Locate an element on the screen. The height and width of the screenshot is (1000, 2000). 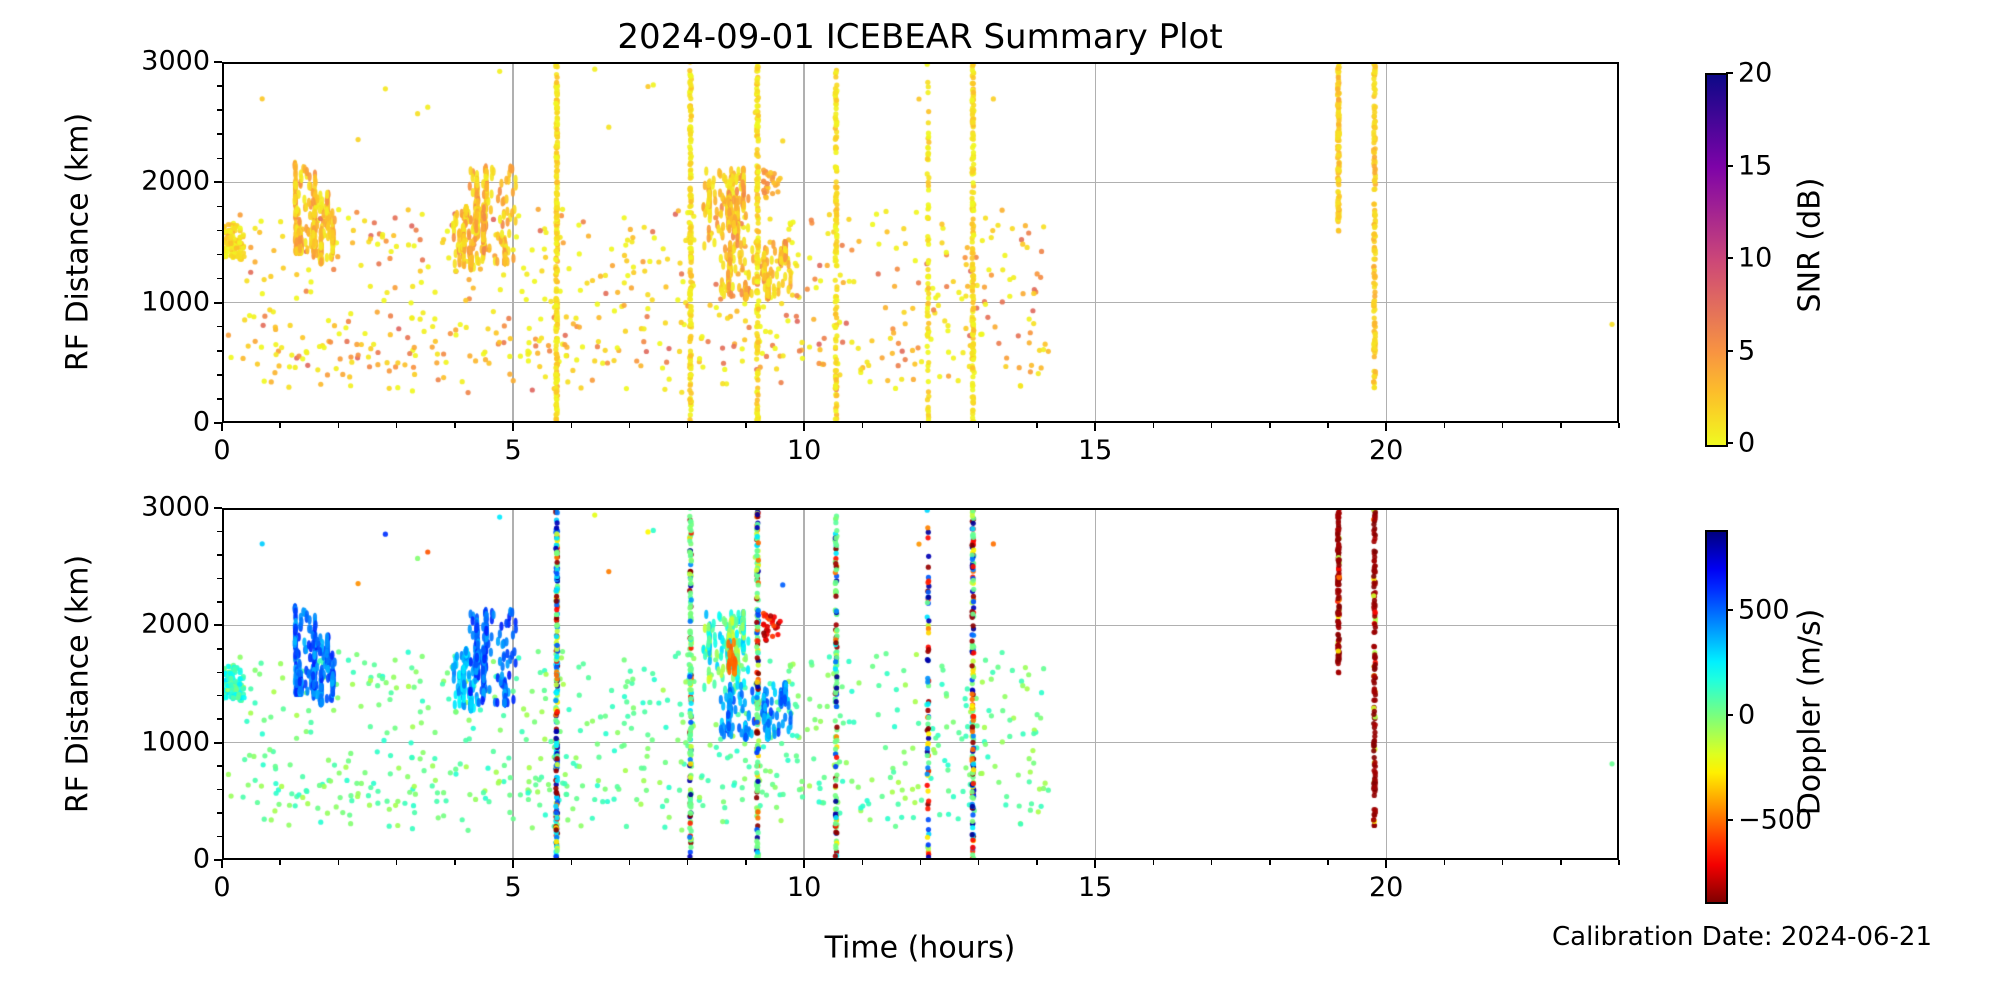
doppler-colorbar is located at coordinates (1716, 717).